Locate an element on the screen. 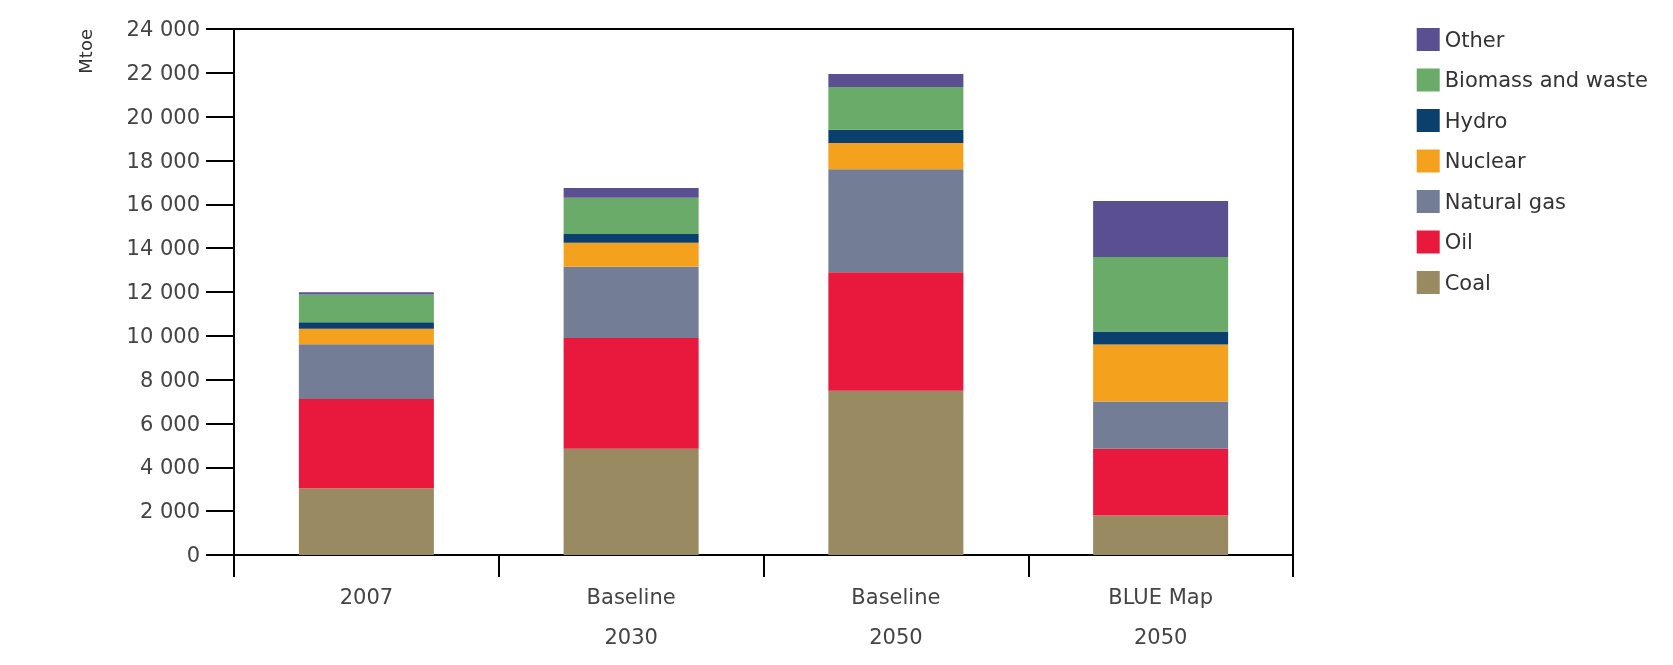 This screenshot has width=1673, height=665. y-tick-label: 10 000 is located at coordinates (163, 335).